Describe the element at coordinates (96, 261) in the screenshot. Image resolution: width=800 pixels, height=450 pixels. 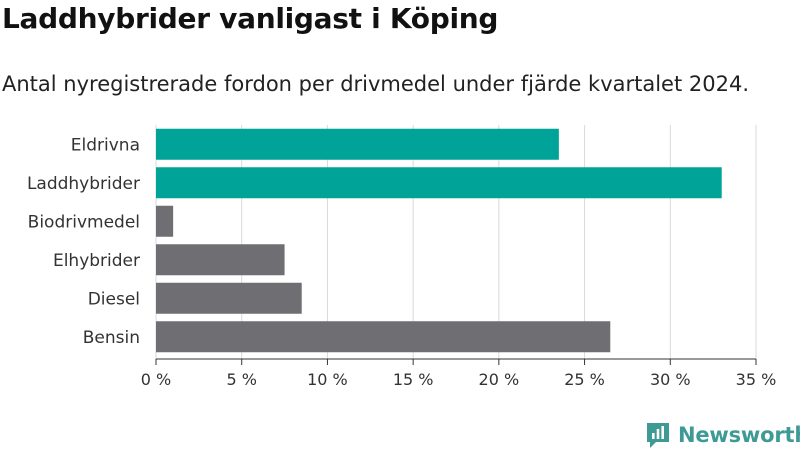
I see `category-label: Elhybrider` at that location.